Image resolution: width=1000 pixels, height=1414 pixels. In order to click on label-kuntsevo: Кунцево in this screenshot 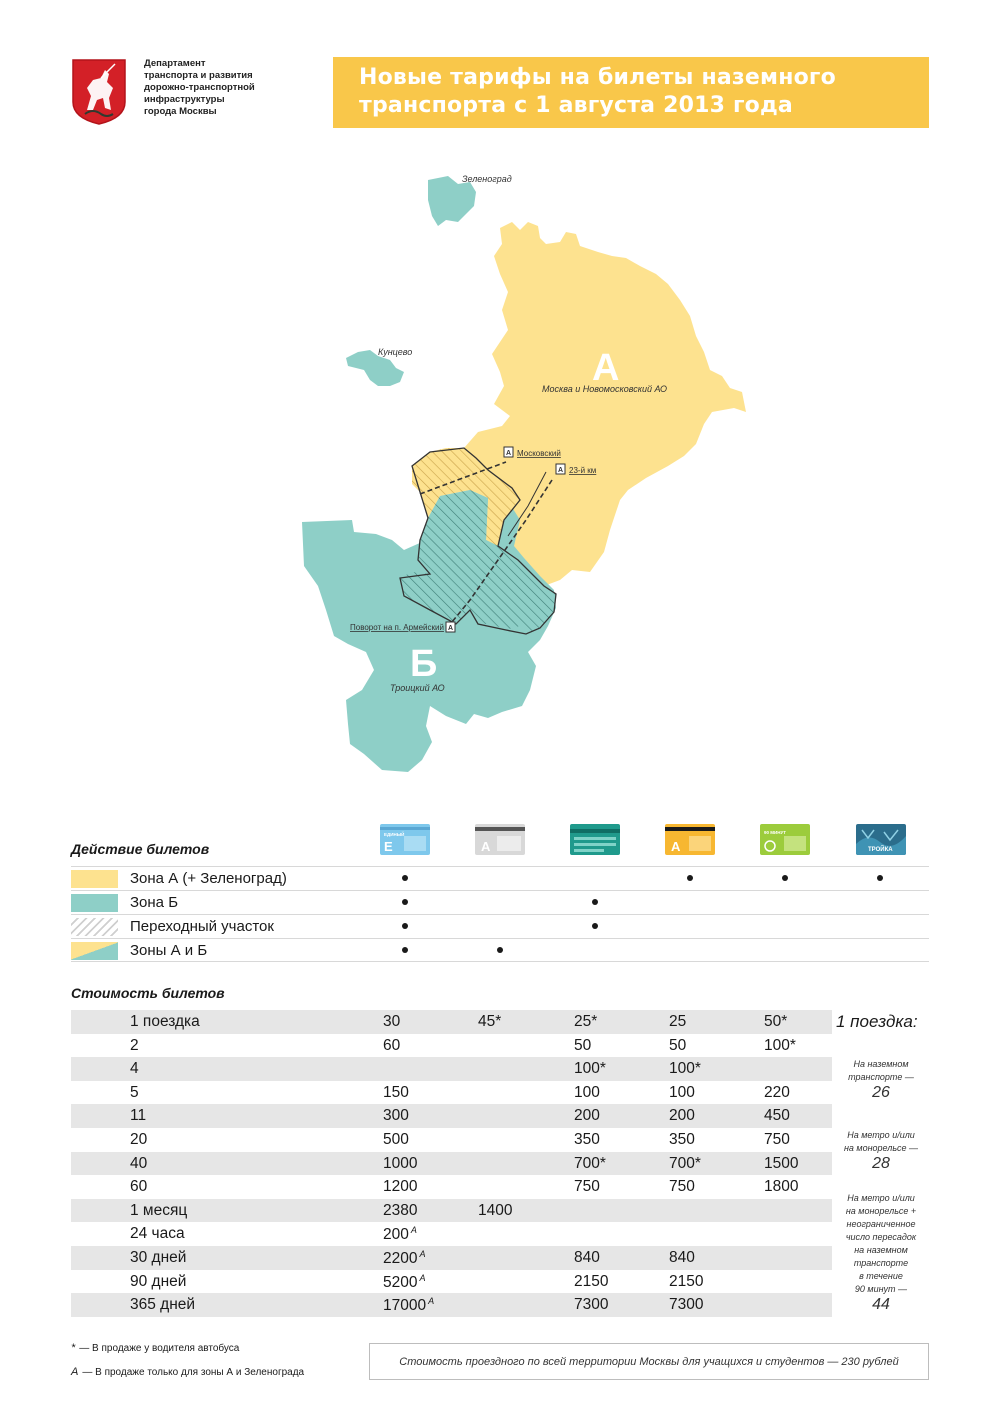, I will do `click(395, 352)`.